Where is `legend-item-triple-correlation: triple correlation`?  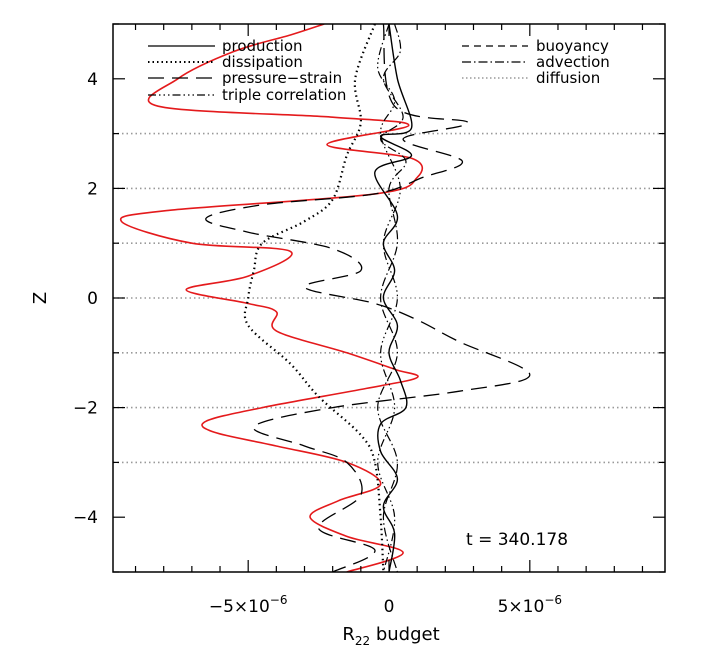 legend-item-triple-correlation: triple correlation is located at coordinates (247, 95).